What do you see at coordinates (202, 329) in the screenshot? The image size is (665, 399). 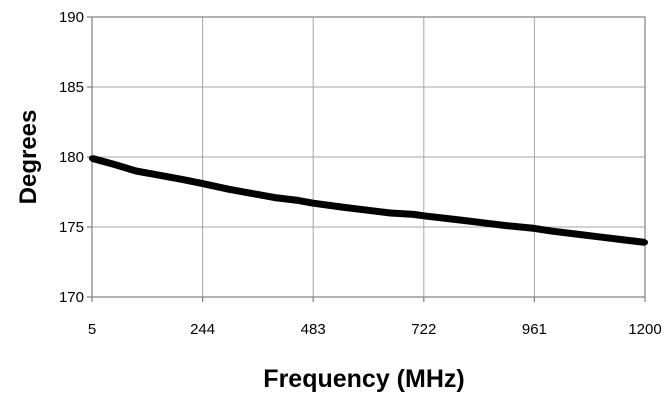 I see `x-tick-label: 244` at bounding box center [202, 329].